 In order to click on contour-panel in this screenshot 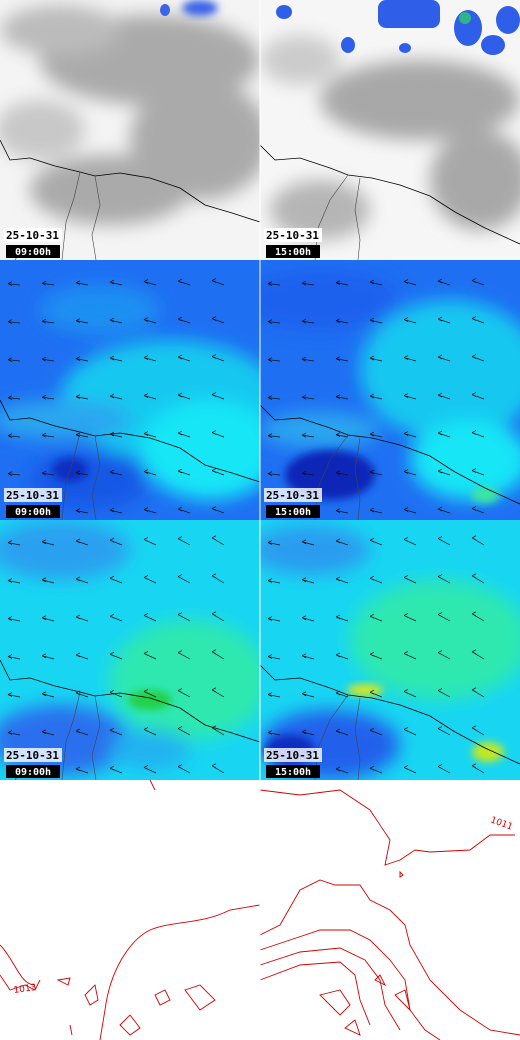, I will do `click(130, 909)`.